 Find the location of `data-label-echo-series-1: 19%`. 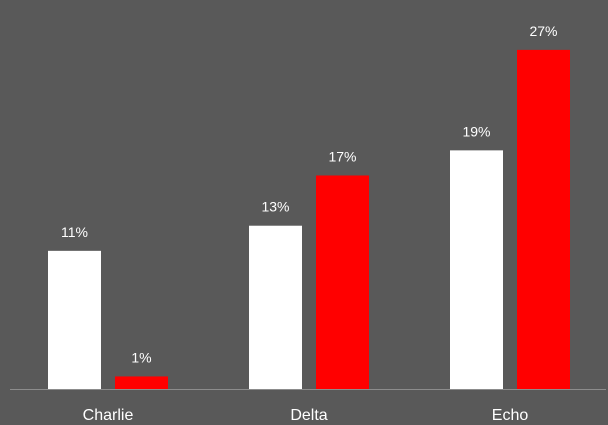

data-label-echo-series-1: 19% is located at coordinates (476, 131).